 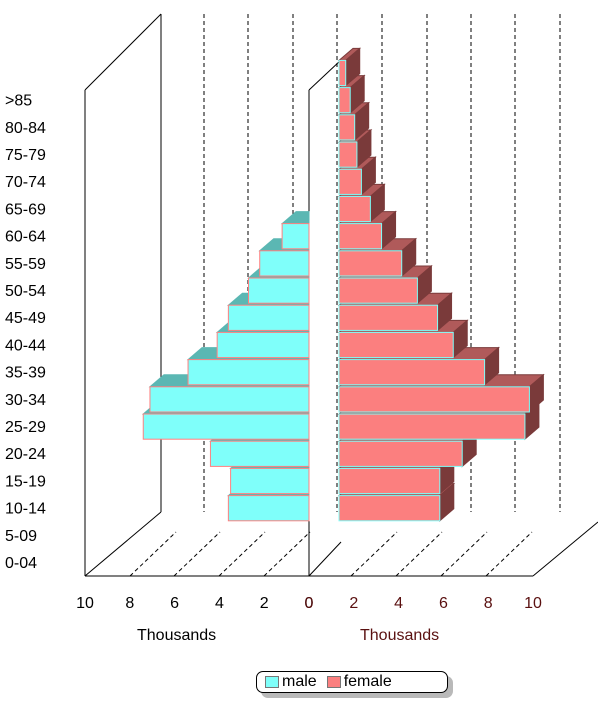 I want to click on right-axis-tick-label: 10, so click(x=533, y=603).